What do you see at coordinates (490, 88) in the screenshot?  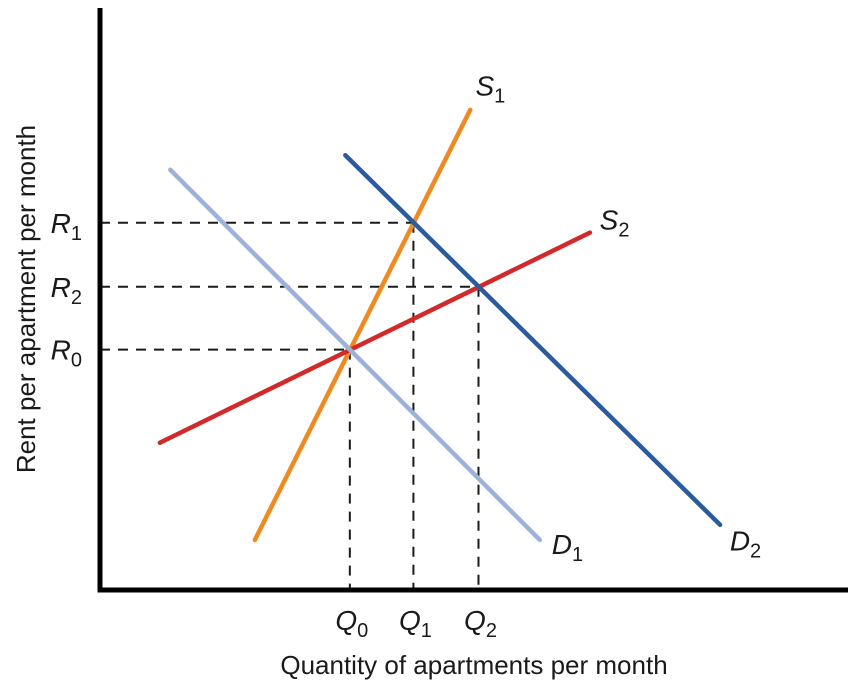 I see `curve-label-S1: S1` at bounding box center [490, 88].